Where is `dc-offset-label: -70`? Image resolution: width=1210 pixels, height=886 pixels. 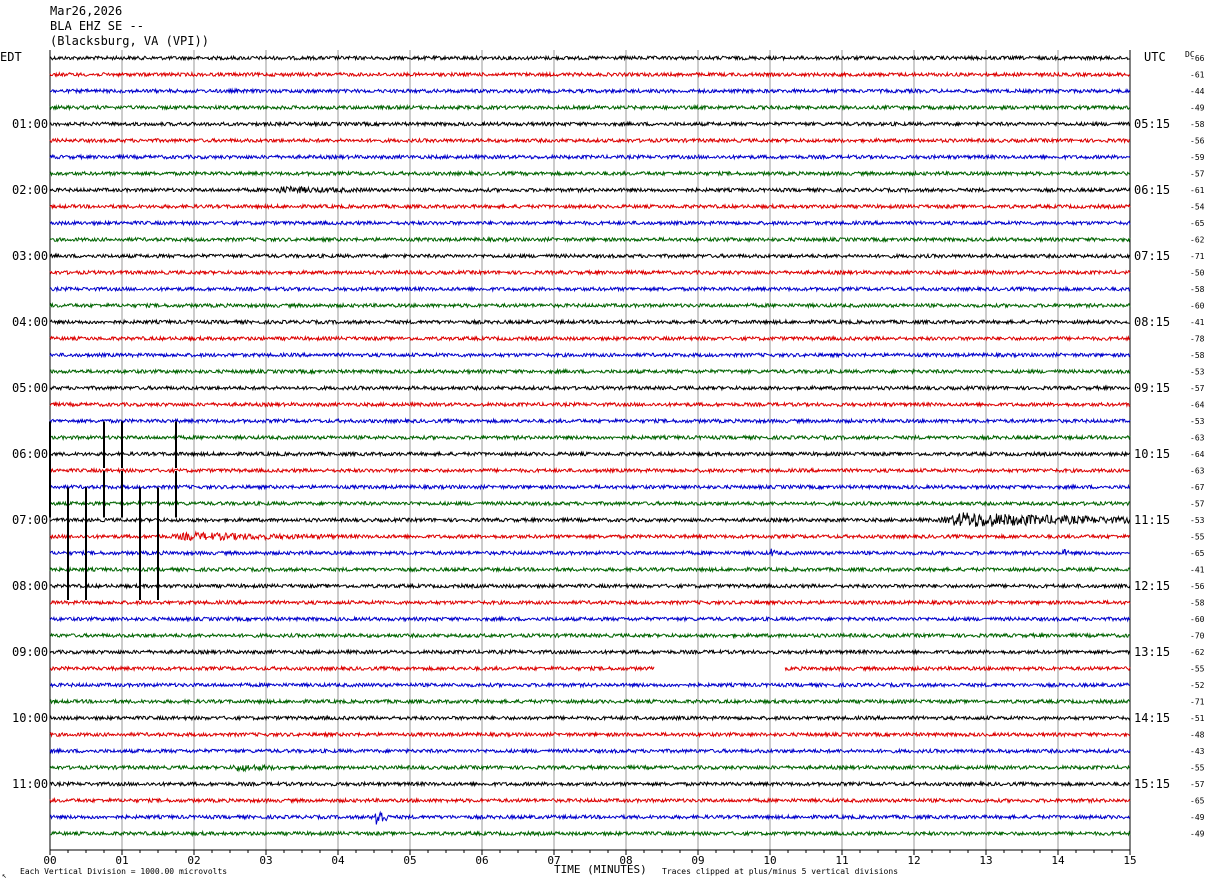 dc-offset-label: -70 is located at coordinates (1197, 636).